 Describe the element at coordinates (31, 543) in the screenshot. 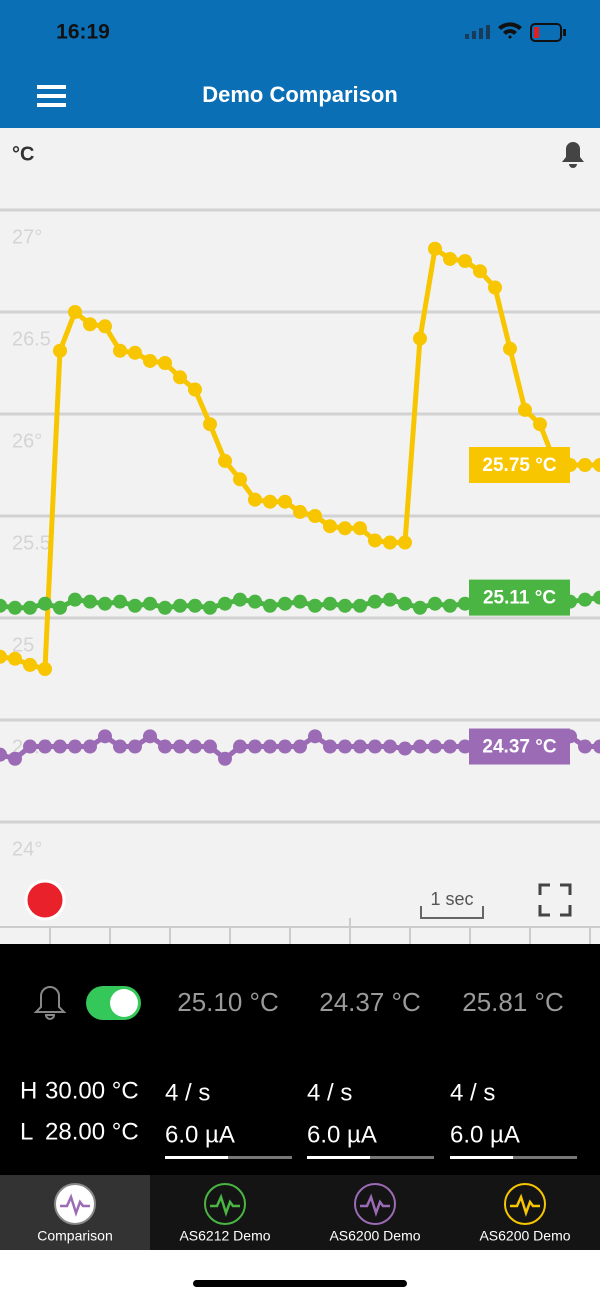

I see `y-tick-label: 25.5` at that location.